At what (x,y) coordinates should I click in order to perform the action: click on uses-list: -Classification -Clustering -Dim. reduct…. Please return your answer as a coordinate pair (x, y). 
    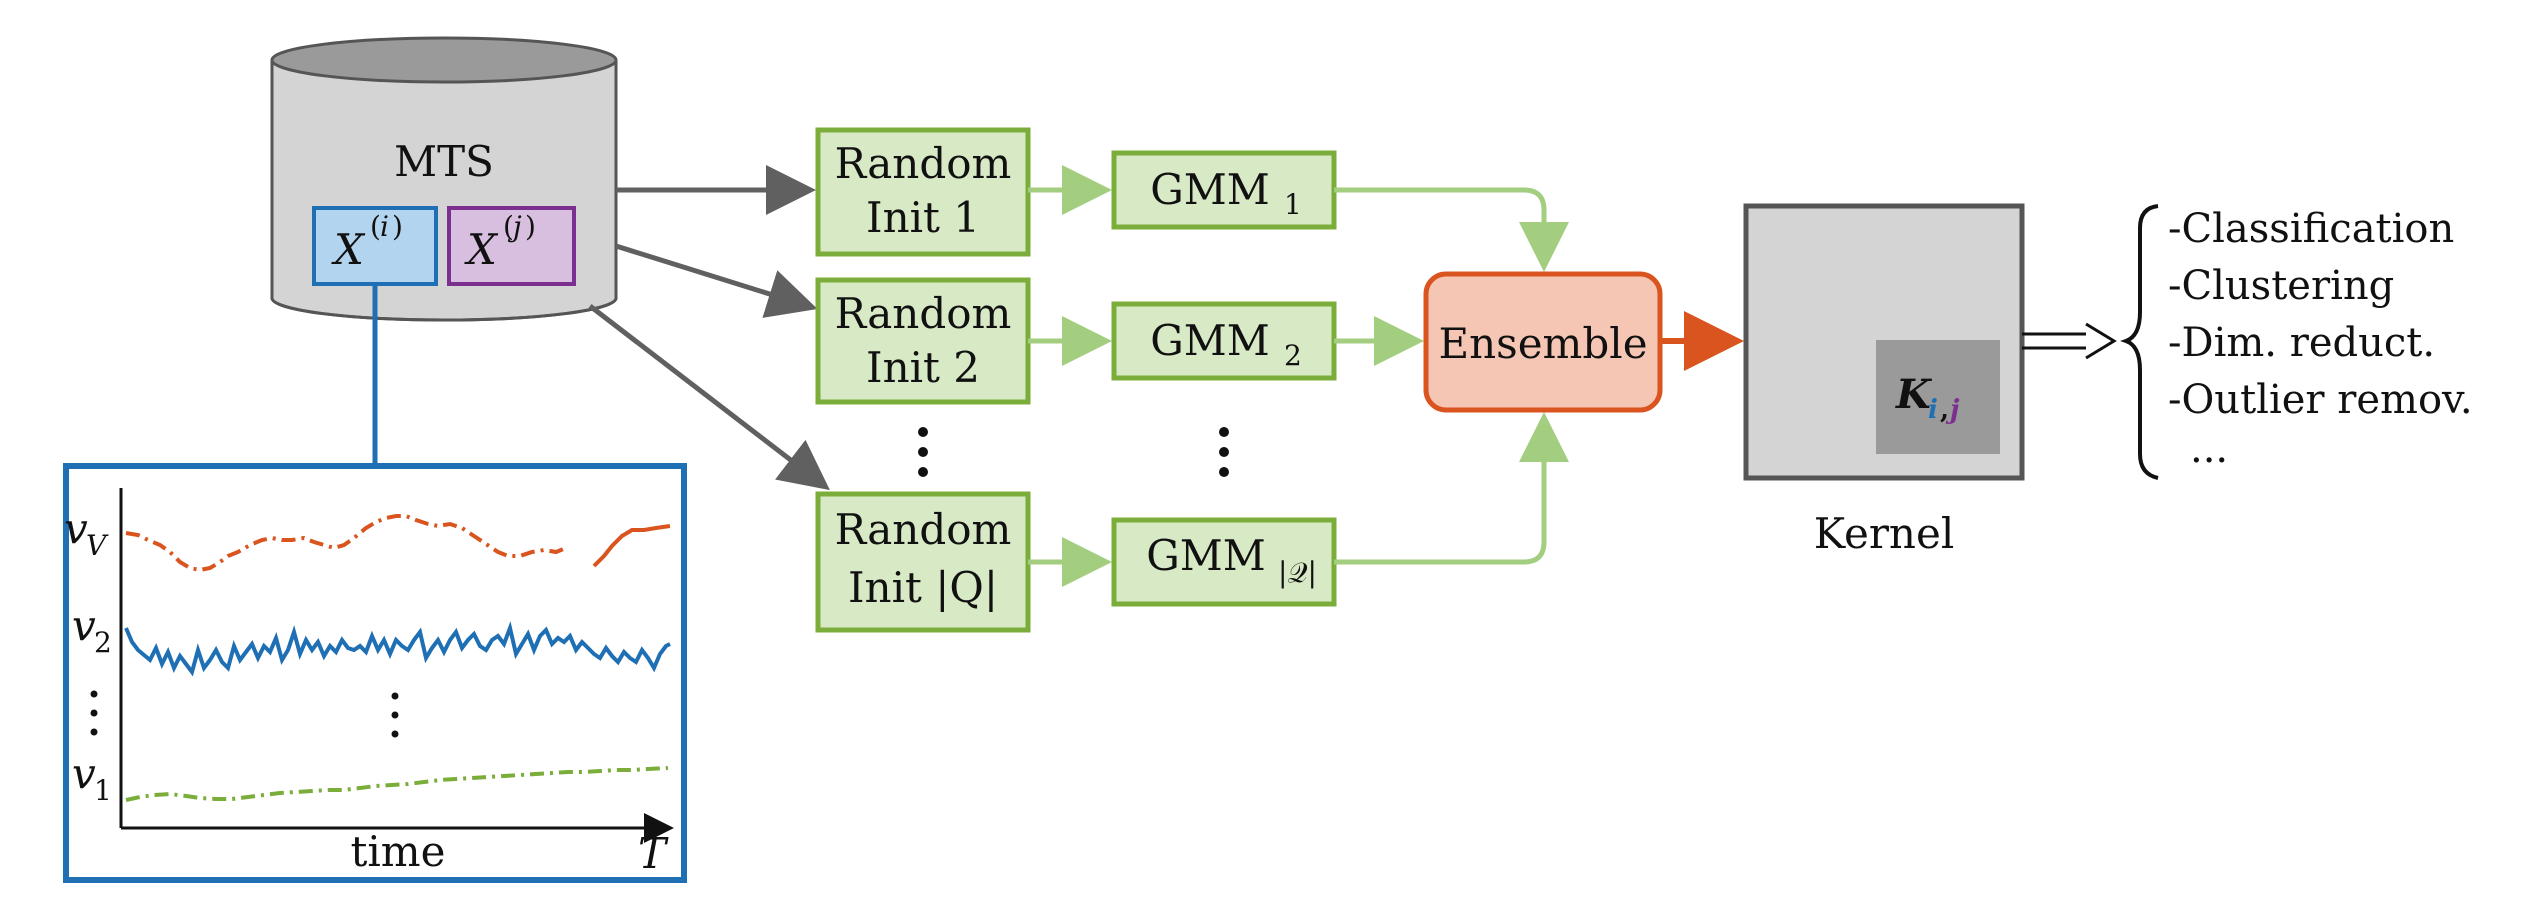
    Looking at the image, I should click on (2320, 339).